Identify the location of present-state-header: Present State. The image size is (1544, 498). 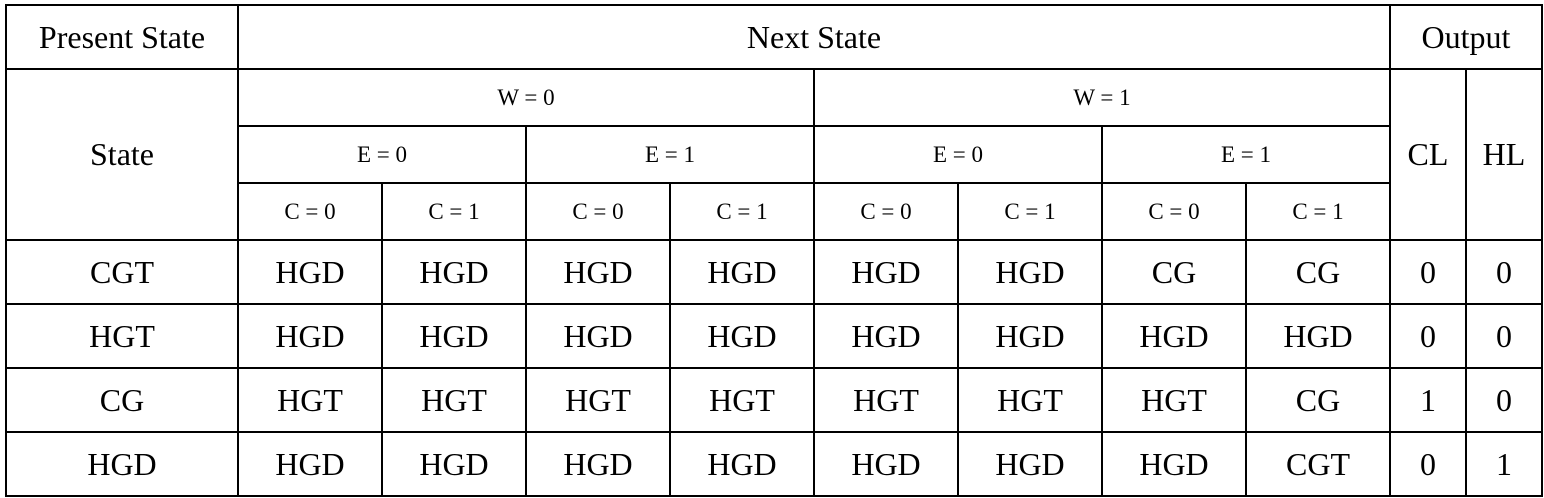
(122, 37).